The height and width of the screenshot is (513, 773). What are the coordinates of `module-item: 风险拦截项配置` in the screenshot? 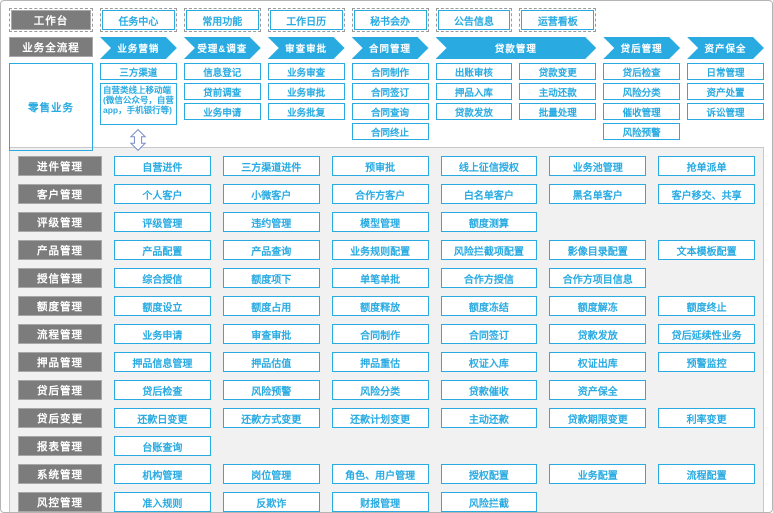 It's located at (489, 250).